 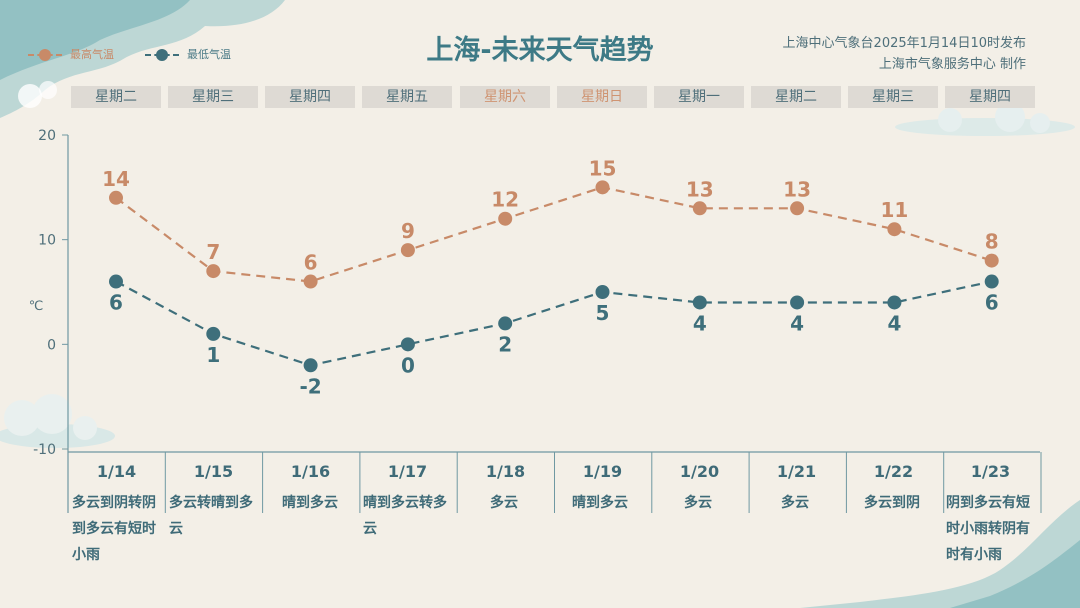 What do you see at coordinates (992, 242) in the screenshot?
I see `high-temp-label: 8` at bounding box center [992, 242].